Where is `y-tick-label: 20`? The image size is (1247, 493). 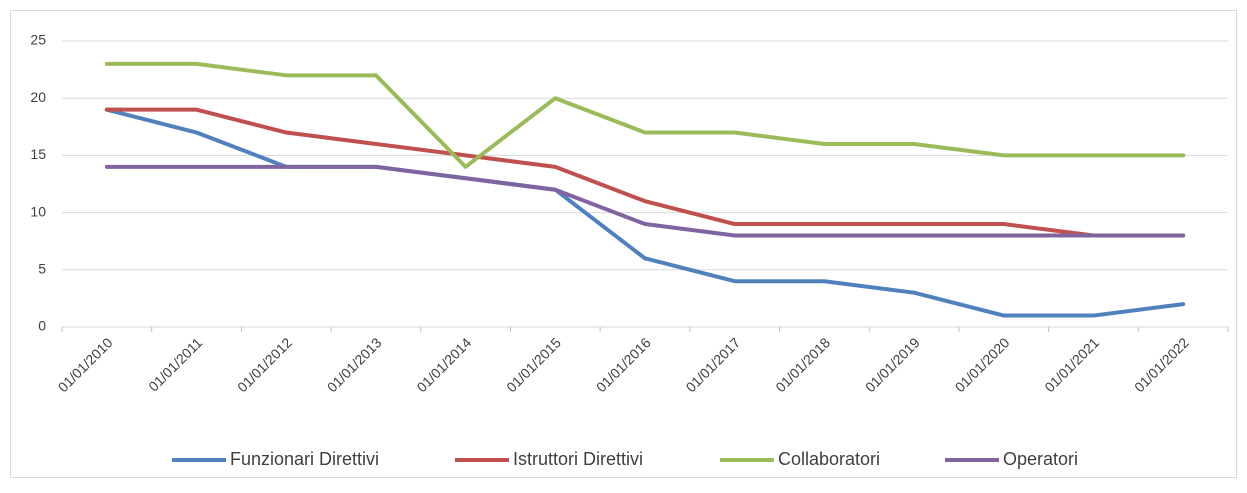 y-tick-label: 20 is located at coordinates (38, 97).